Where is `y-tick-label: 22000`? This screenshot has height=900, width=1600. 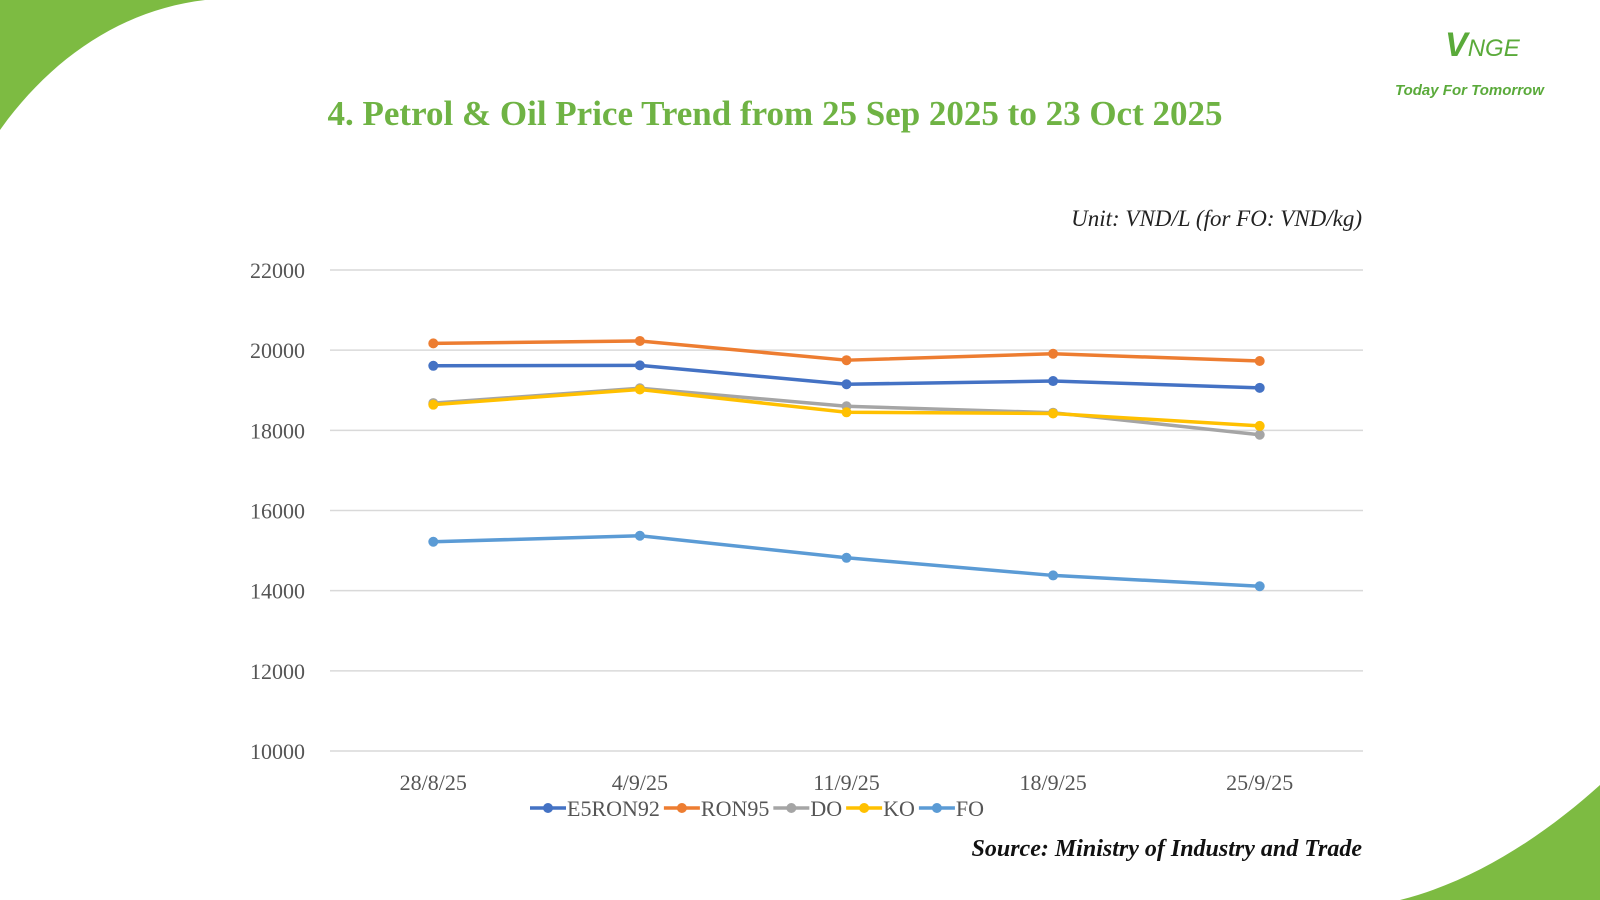 y-tick-label: 22000 is located at coordinates (277, 270).